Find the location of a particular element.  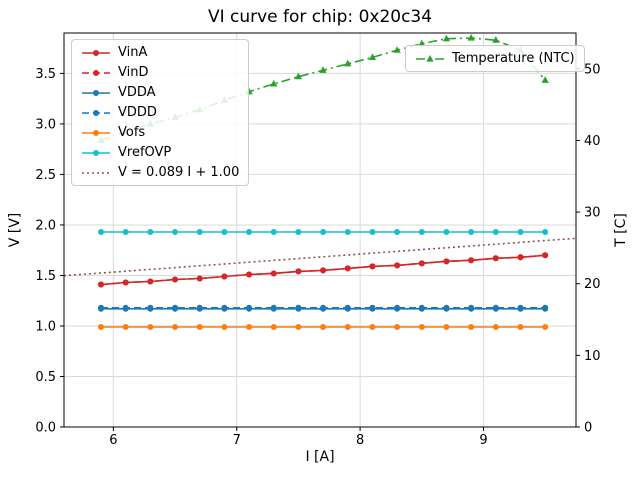

x-tick-label: 8 is located at coordinates (360, 440).